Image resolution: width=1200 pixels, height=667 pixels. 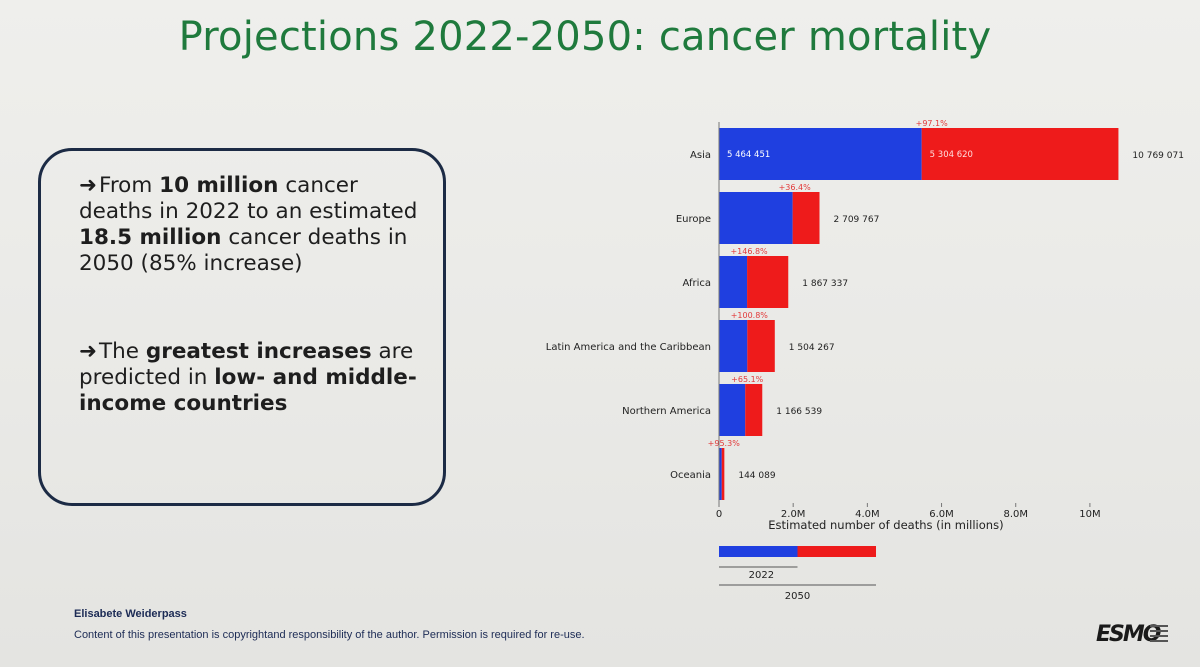 What do you see at coordinates (932, 123) in the screenshot?
I see `pct-label: +97.1%` at bounding box center [932, 123].